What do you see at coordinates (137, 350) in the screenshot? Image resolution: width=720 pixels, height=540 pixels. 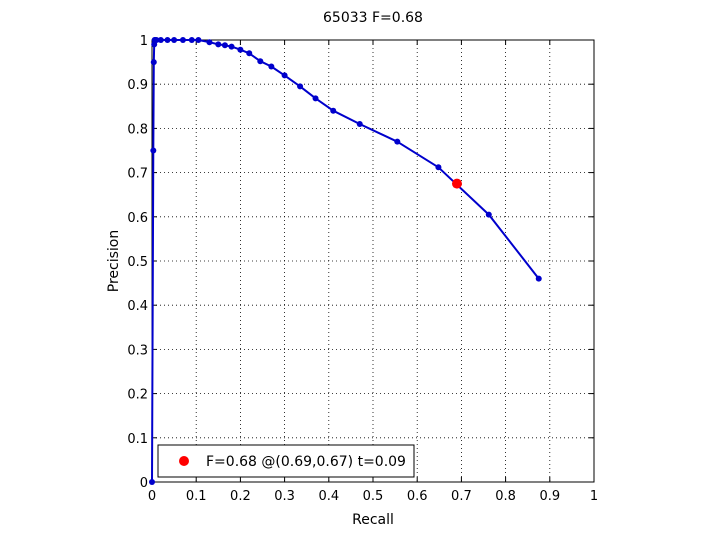 I see `y-tick-label: 0.3` at bounding box center [137, 350].